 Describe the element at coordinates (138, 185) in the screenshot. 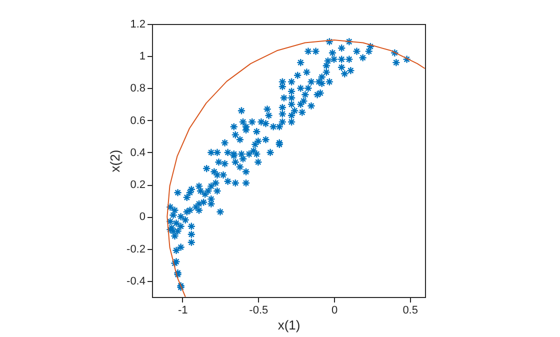

I see `y-tick-label: 0.2` at that location.